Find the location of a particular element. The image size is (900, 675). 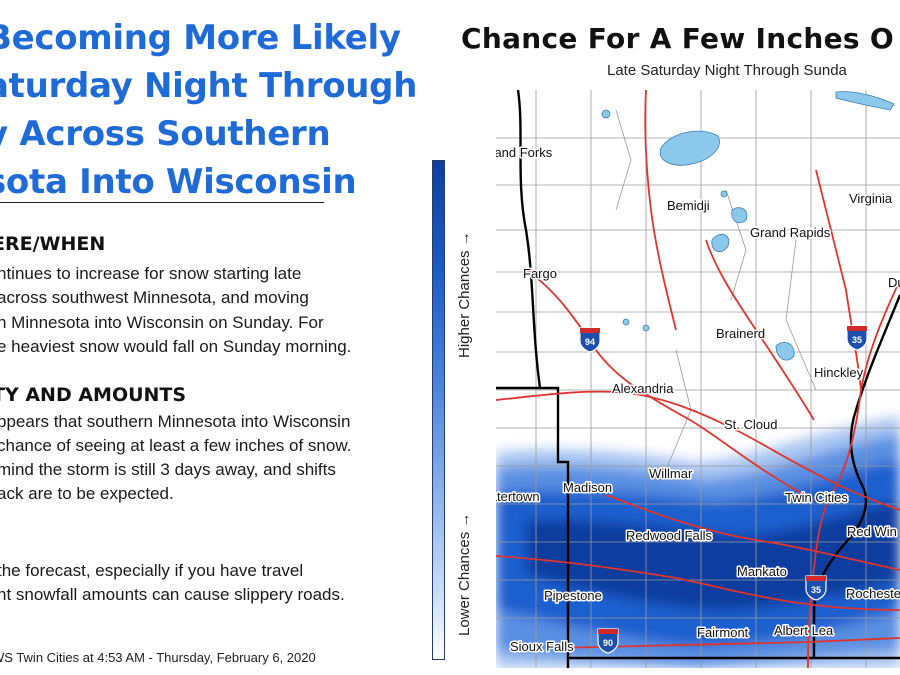

city-label: Fairmont is located at coordinates (723, 632).